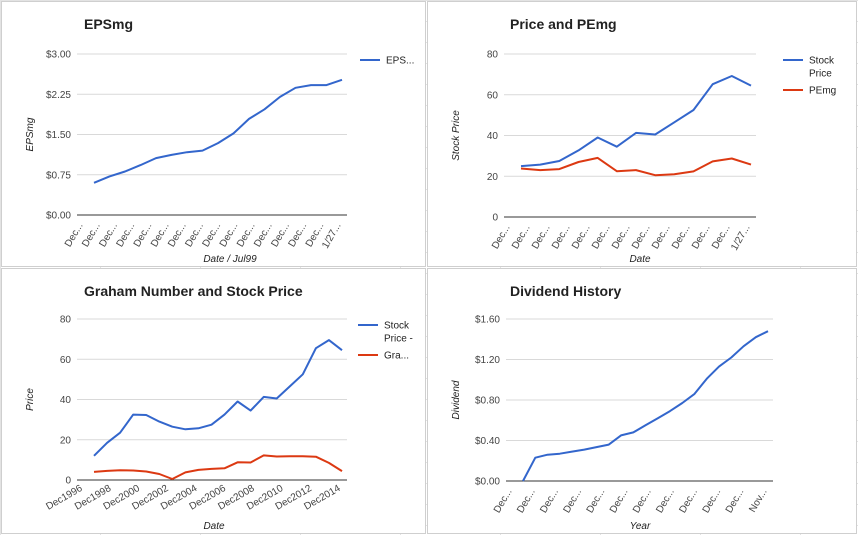 This screenshot has height=535, width=858. What do you see at coordinates (563, 24) in the screenshot?
I see `chart-title: Price and PEmg` at bounding box center [563, 24].